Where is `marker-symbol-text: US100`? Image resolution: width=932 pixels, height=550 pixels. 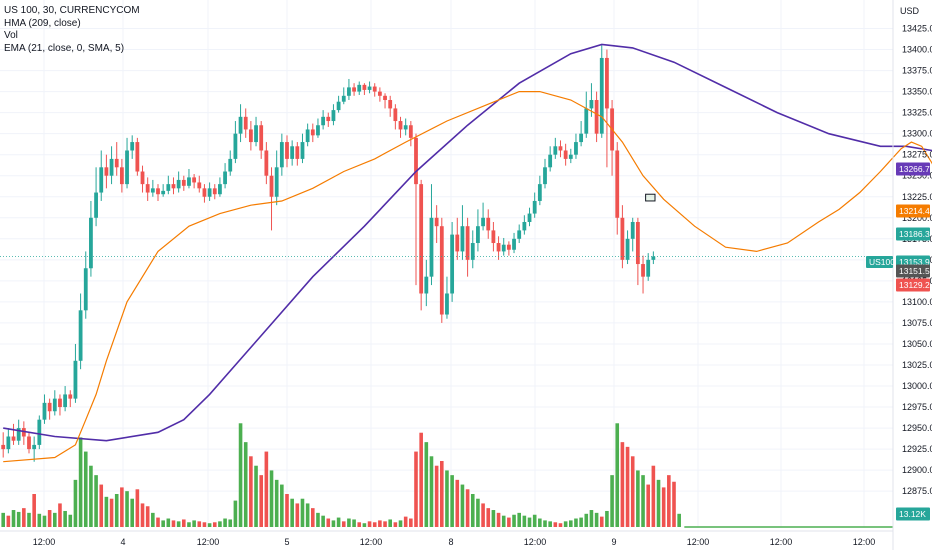 marker-symbol-text: US100 is located at coordinates (882, 262).